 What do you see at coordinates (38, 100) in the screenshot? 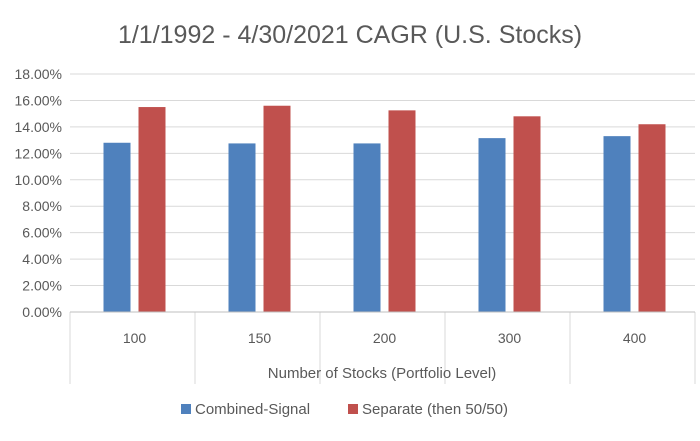
I see `y-tick-label: 16.00%` at bounding box center [38, 100].